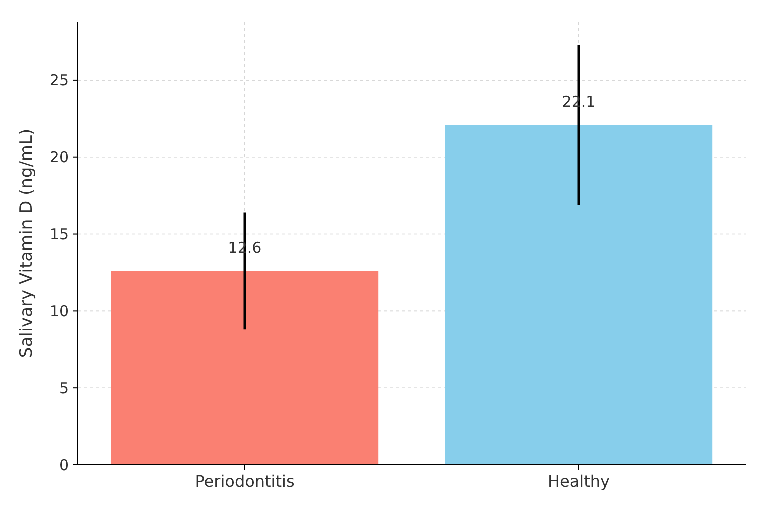  Describe the element at coordinates (27, 243) in the screenshot. I see `y-axis-title: Salivary Vitamin D (ng/mL)` at that location.